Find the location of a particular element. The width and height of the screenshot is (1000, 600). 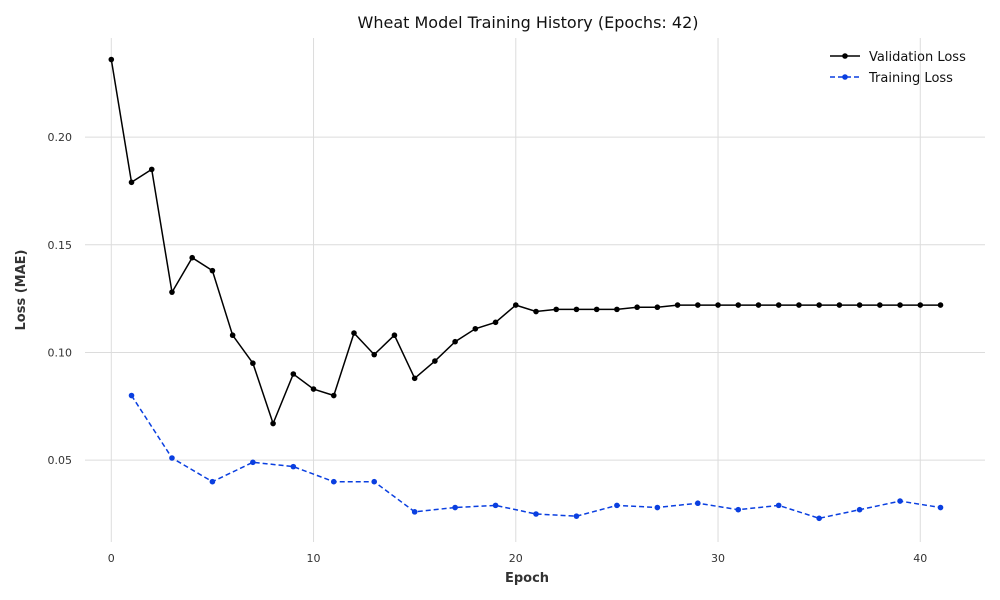

y-tick-label: 0.20 is located at coordinates (60, 137).